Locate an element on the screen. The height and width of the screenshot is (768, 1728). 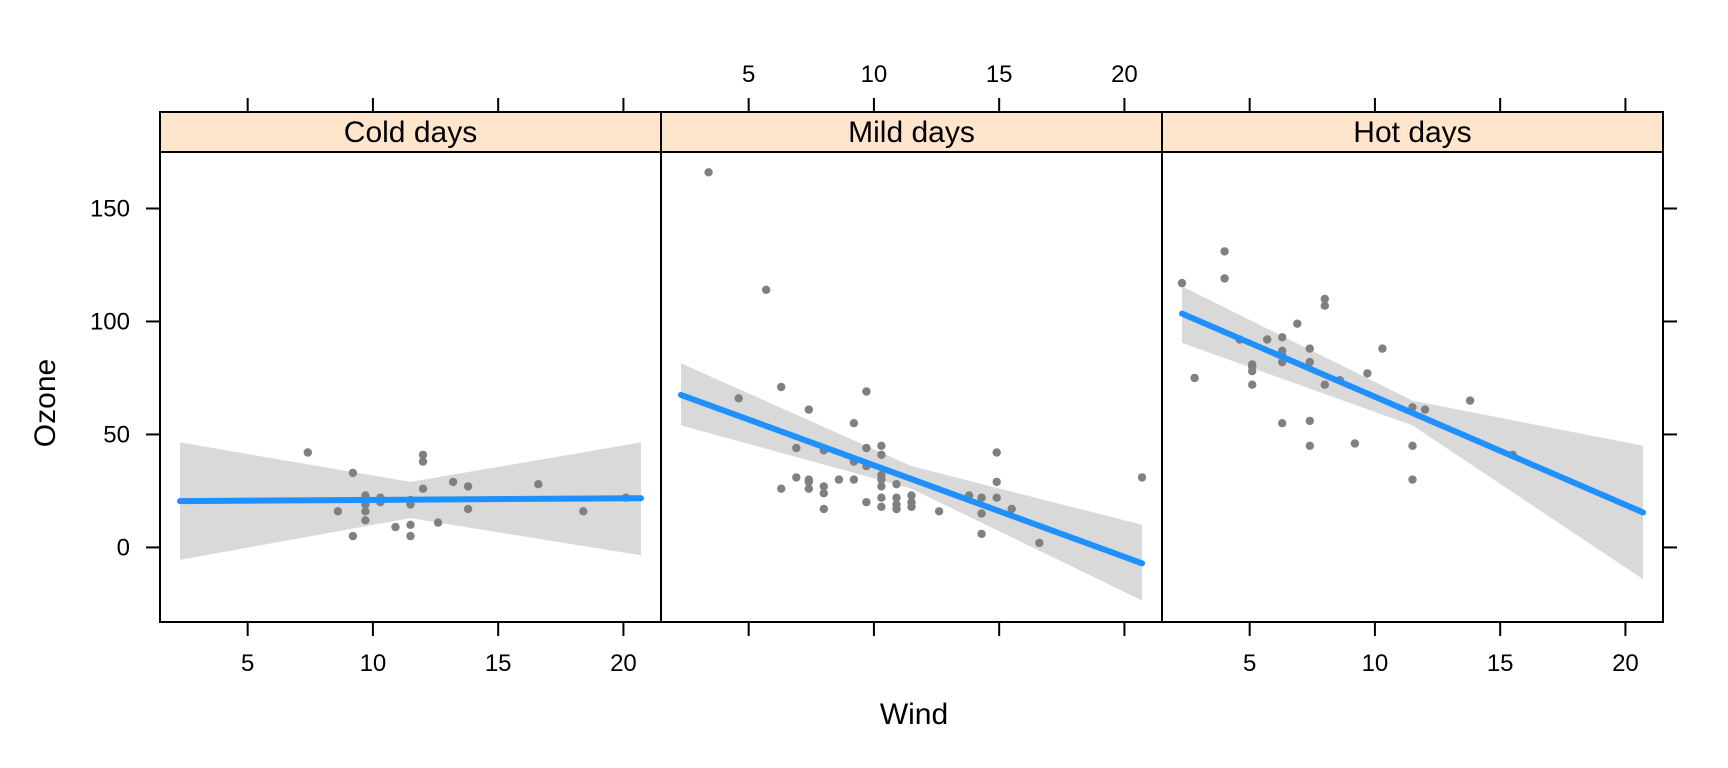
y-tick-label: 50 is located at coordinates (116, 434).